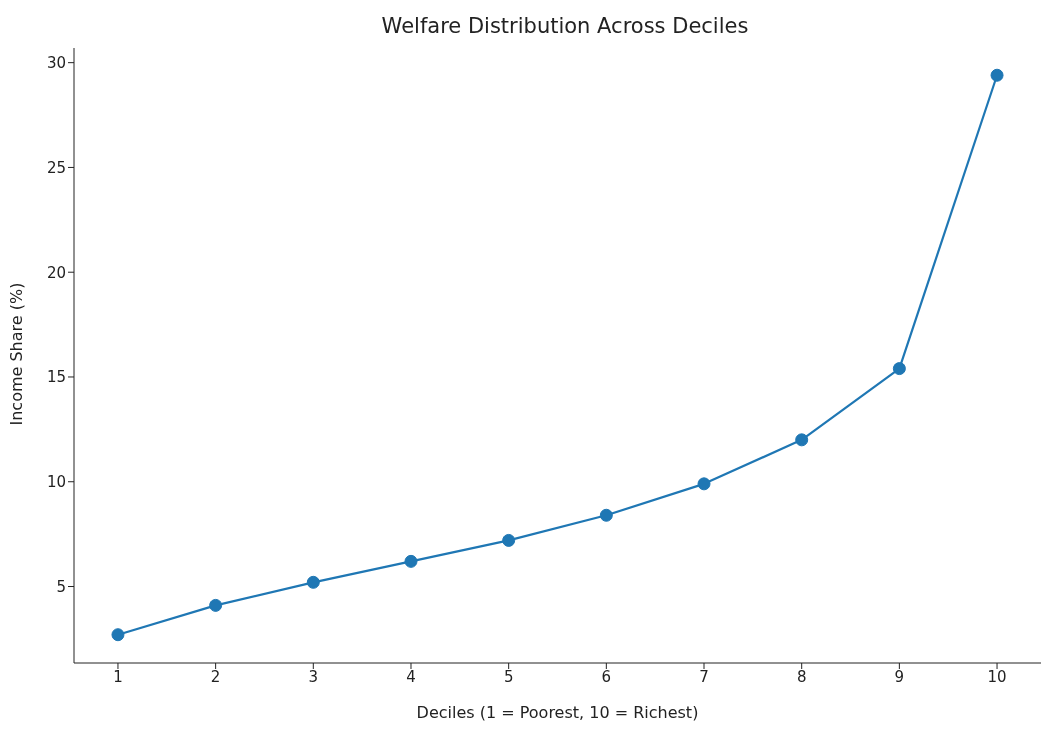  I want to click on x-tick-label: 1, so click(118, 676).